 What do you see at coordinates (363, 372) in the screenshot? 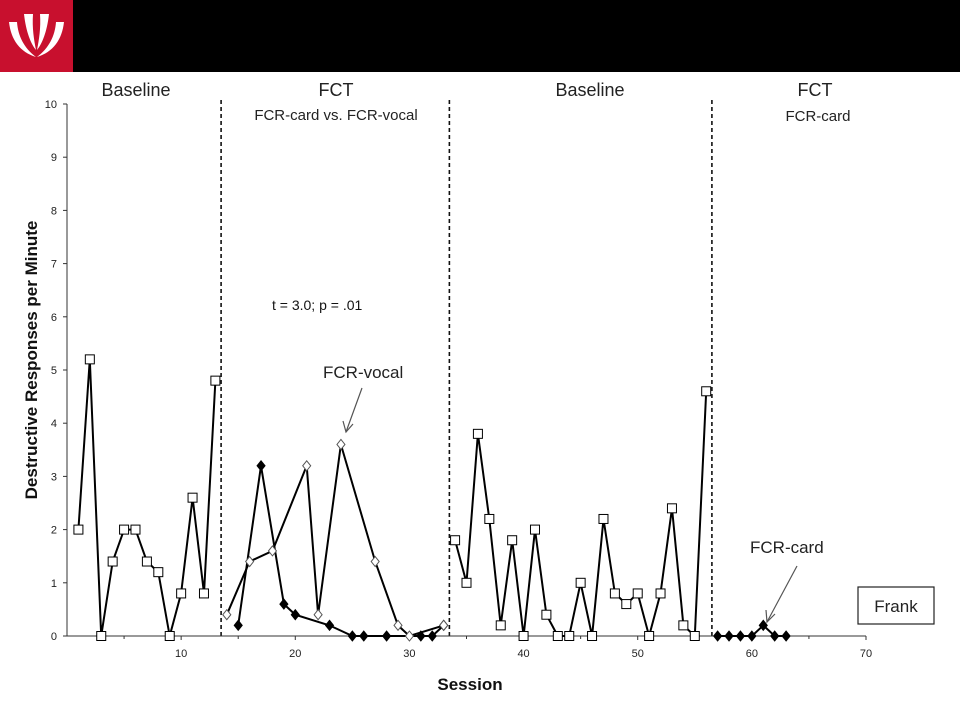
I see `fcr-vocal-annotation: FCR-vocal` at bounding box center [363, 372].